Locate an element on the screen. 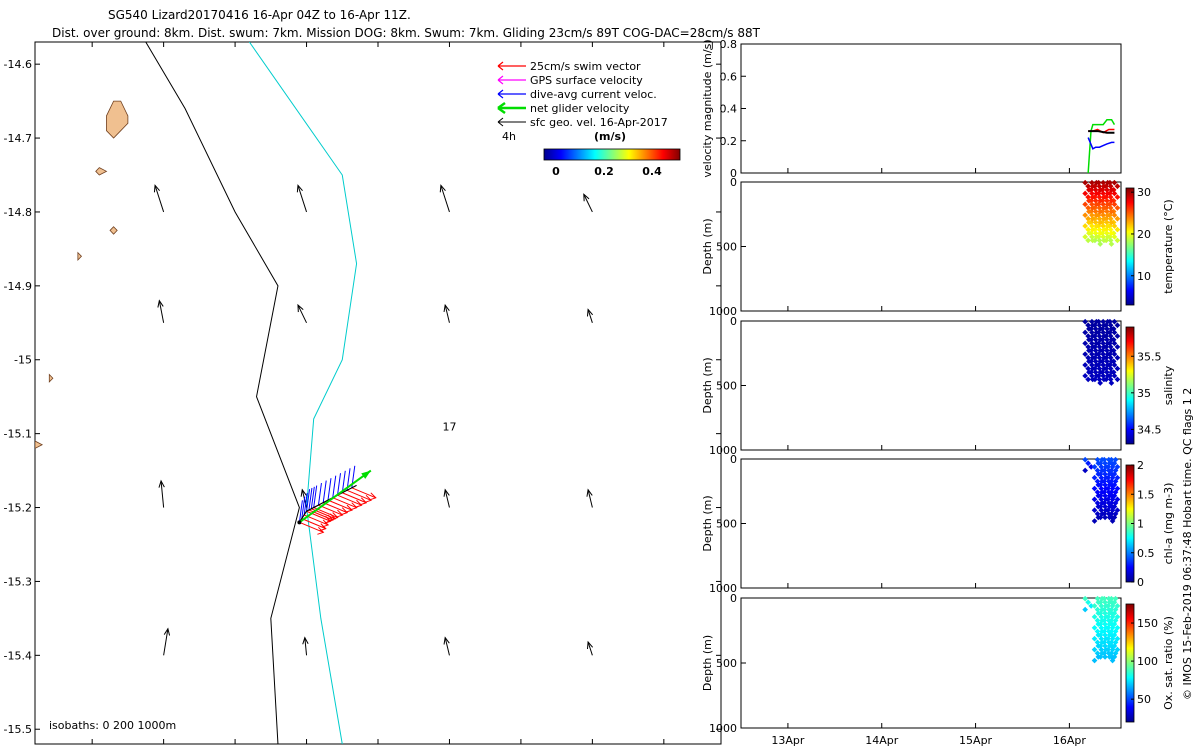 The image size is (1200, 750). colorbar-tick-label: 150 is located at coordinates (1147, 623).